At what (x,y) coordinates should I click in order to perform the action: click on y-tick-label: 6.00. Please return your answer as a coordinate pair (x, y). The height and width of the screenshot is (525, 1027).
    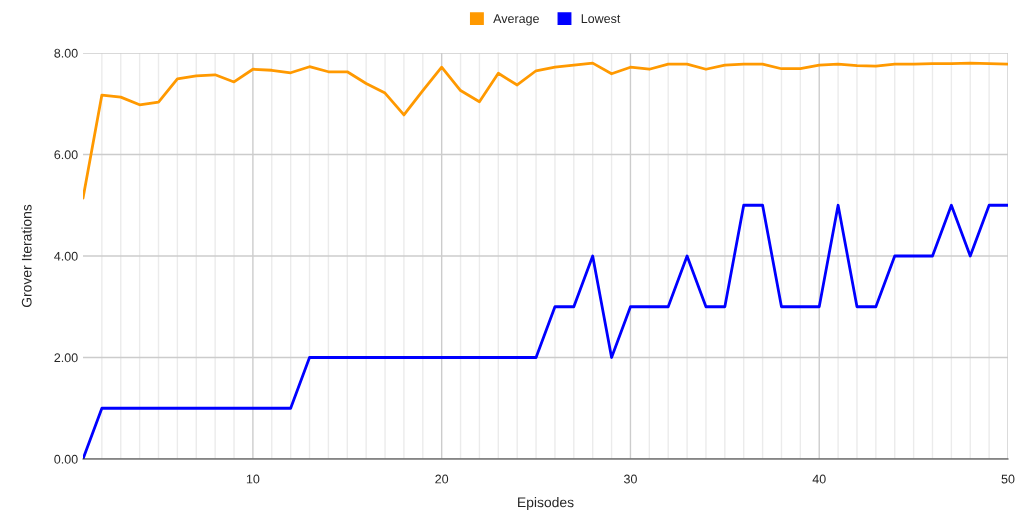
    Looking at the image, I should click on (66, 155).